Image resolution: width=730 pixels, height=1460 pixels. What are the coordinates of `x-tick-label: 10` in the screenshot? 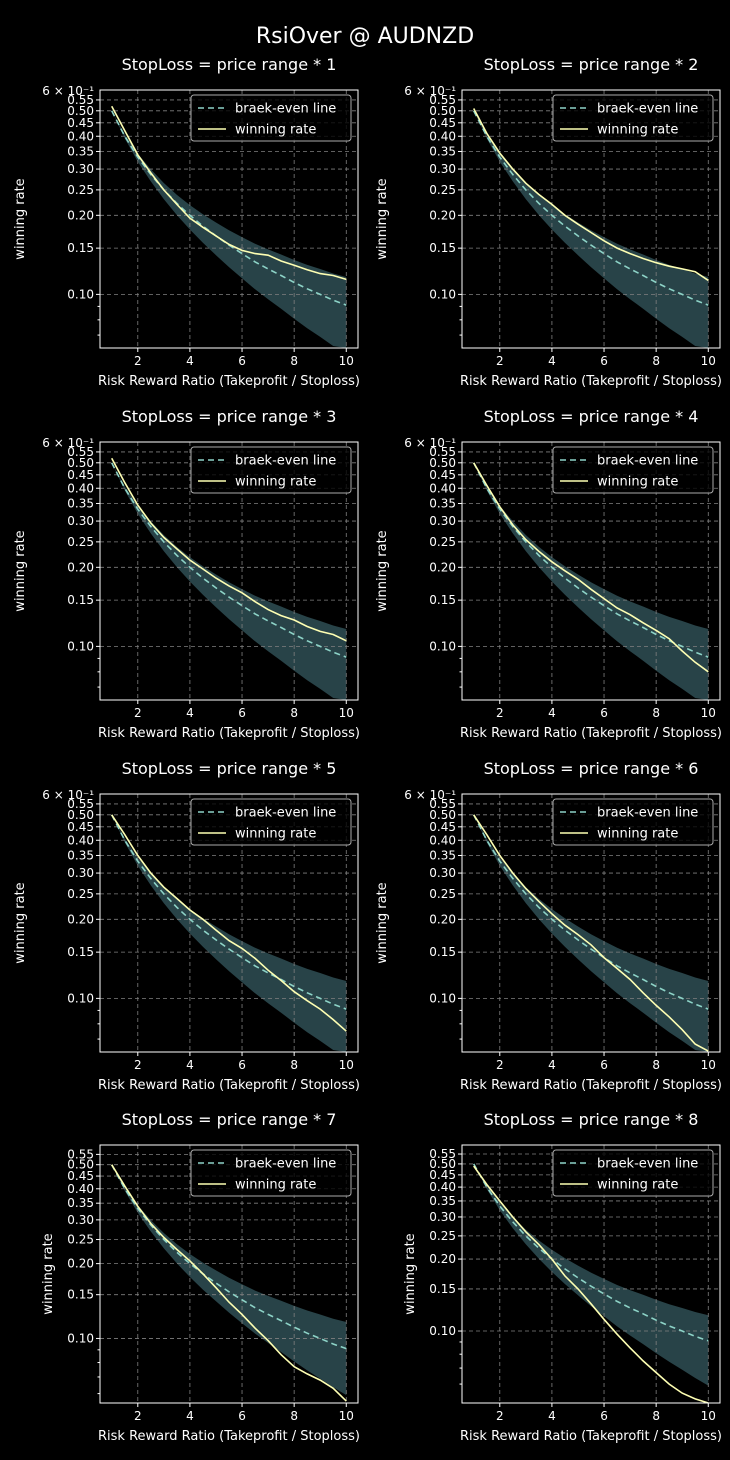 It's located at (708, 713).